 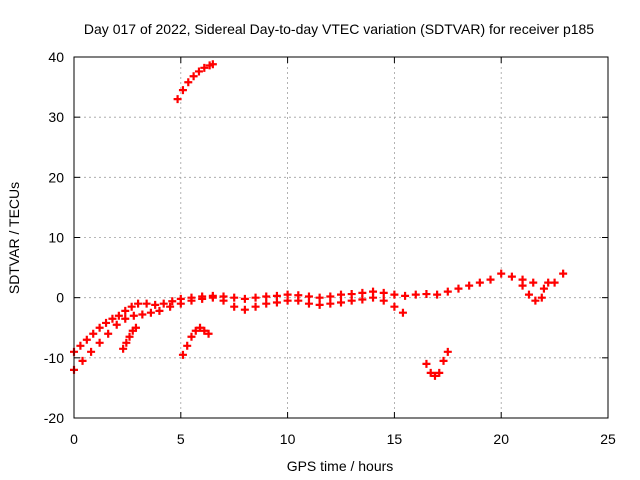 What do you see at coordinates (608, 439) in the screenshot?
I see `x-tick-label: 25` at bounding box center [608, 439].